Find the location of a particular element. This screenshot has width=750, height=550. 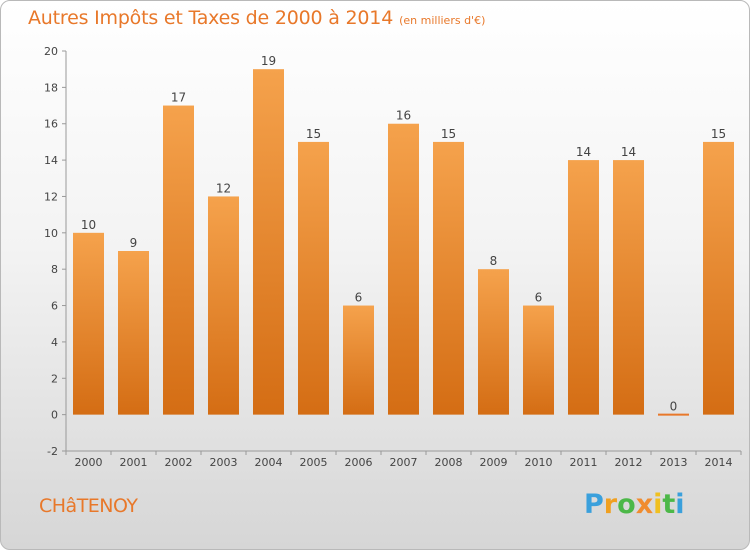

data-label: 12 is located at coordinates (223, 188).